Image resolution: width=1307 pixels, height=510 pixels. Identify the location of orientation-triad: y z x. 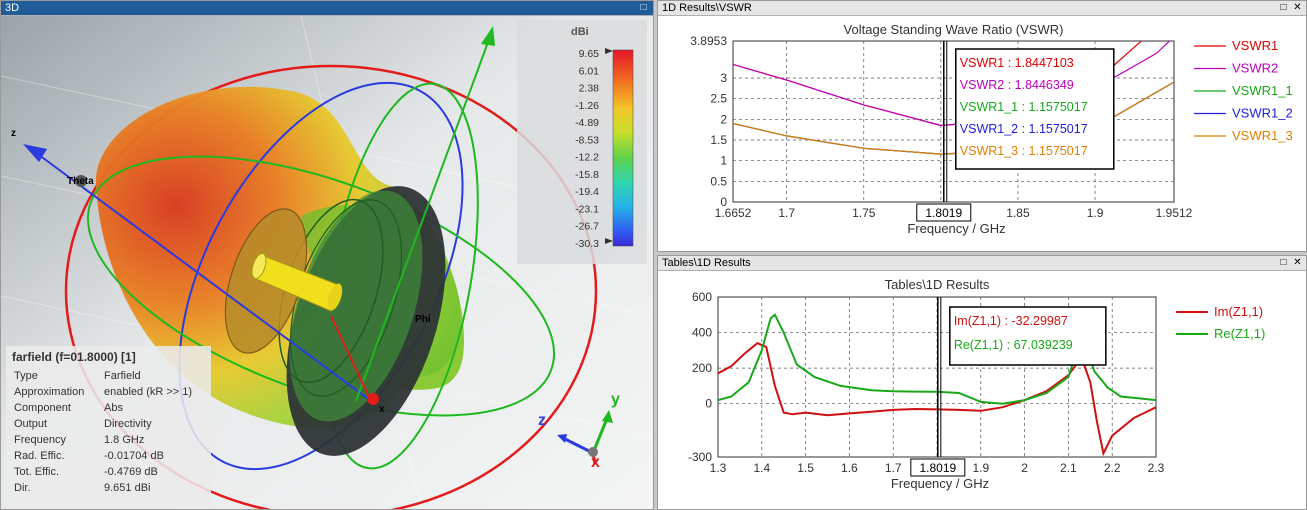
(579, 431).